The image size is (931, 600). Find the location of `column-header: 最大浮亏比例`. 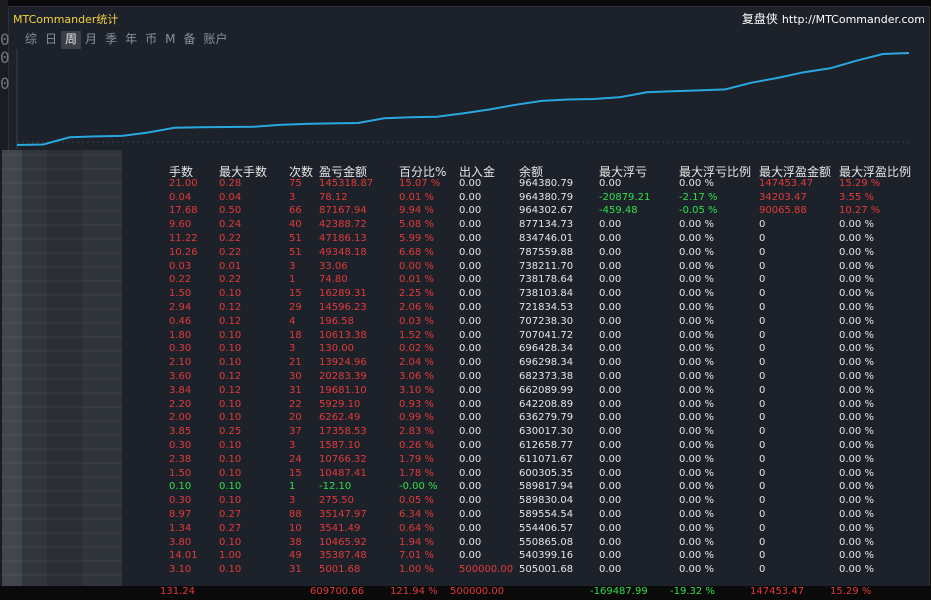

column-header: 最大浮亏比例 is located at coordinates (715, 172).